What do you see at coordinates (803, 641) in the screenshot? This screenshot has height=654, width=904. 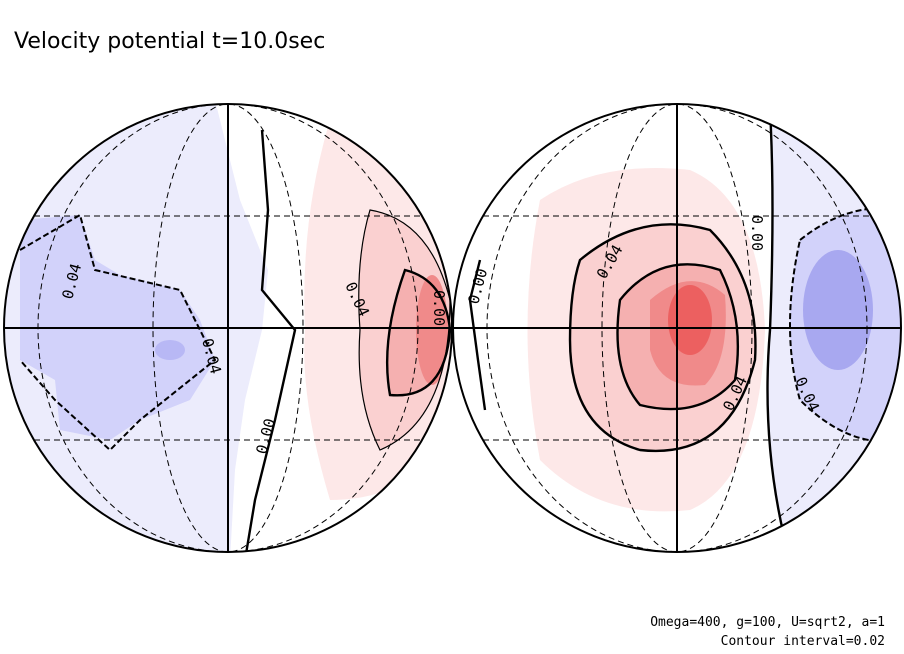 I see `footer-interval: Contour interval=0.02` at bounding box center [803, 641].